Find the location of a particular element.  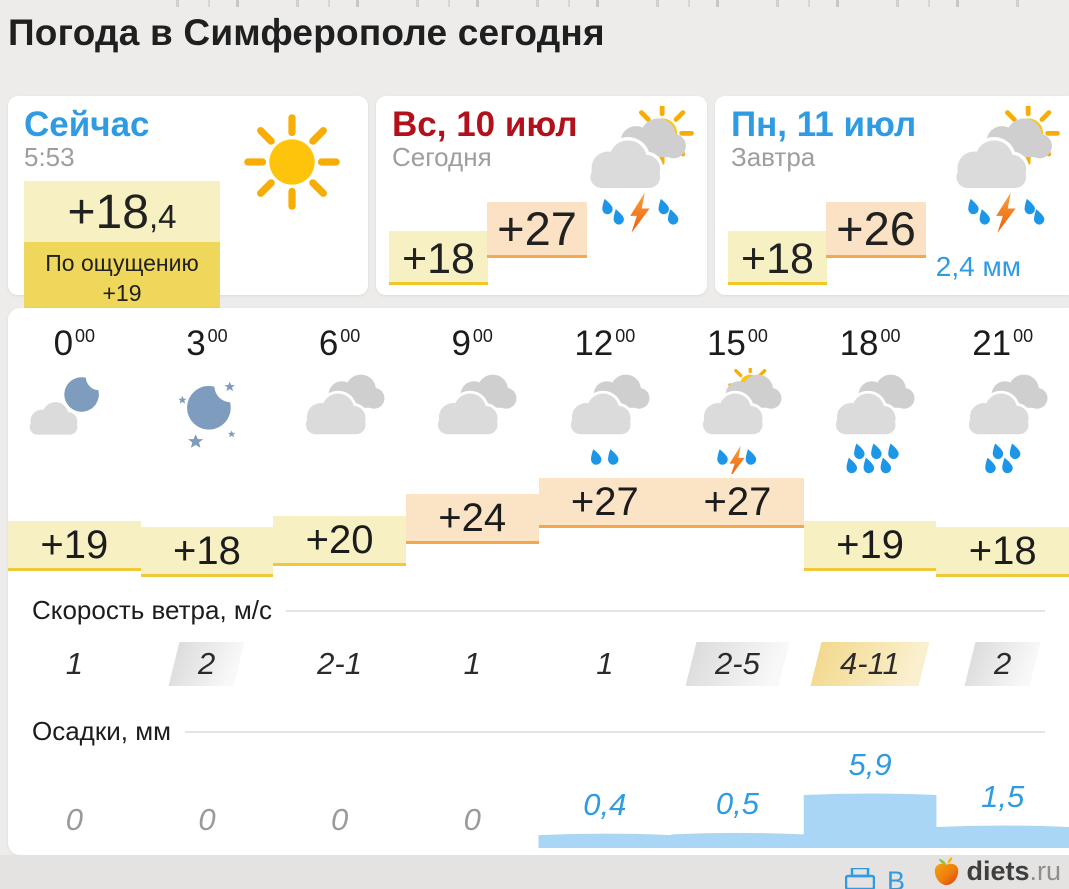

weather-rain-2-icon is located at coordinates (605, 421).